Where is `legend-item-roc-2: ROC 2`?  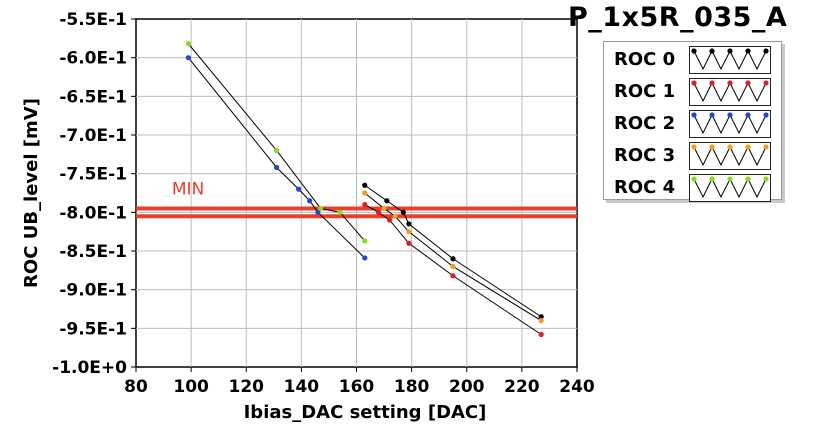
legend-item-roc-2: ROC 2 is located at coordinates (692, 123).